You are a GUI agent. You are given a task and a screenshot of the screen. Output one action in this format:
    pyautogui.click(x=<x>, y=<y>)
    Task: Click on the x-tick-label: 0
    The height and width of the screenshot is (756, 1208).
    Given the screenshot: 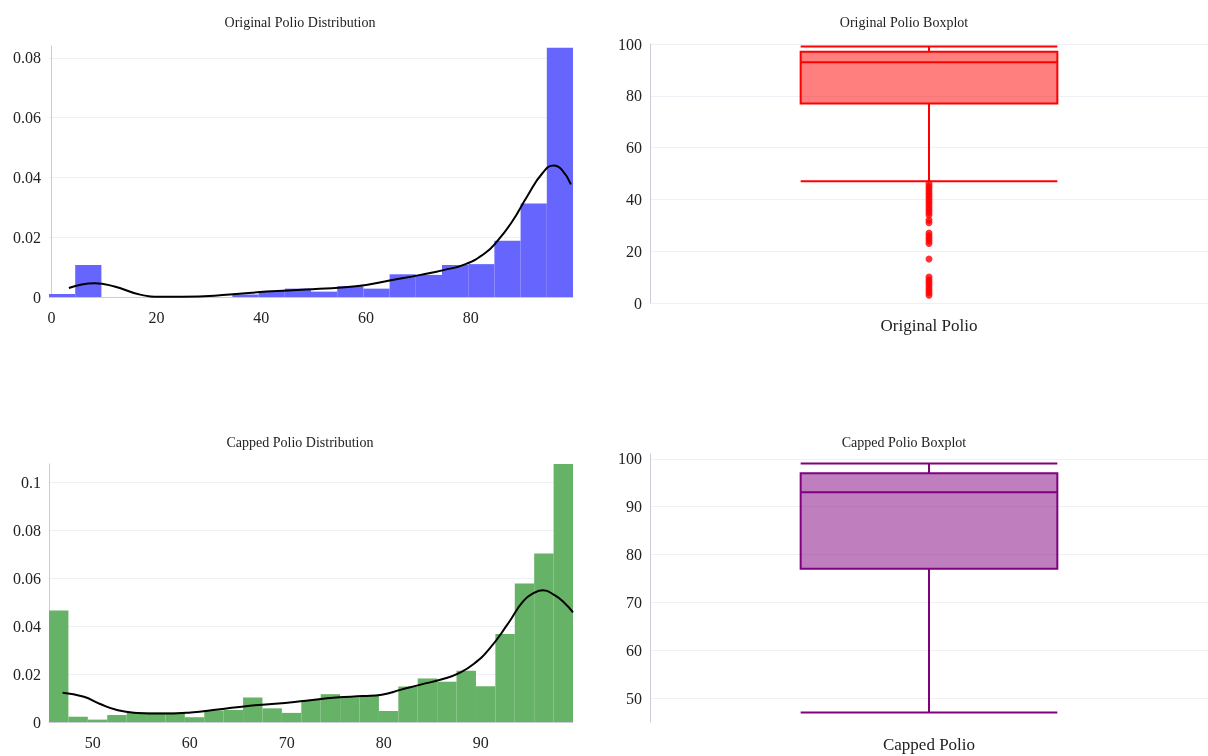 What is the action you would take?
    pyautogui.click(x=51, y=317)
    